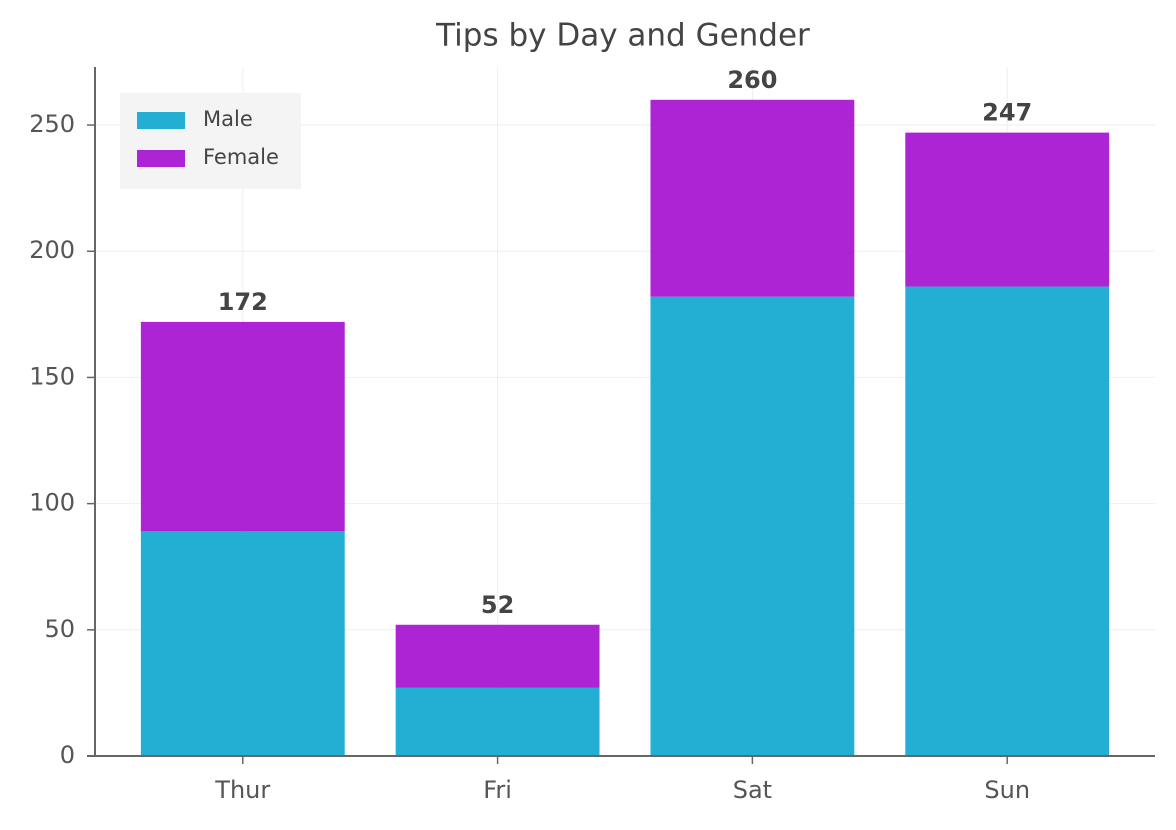 The image size is (1176, 830). Describe the element at coordinates (210, 141) in the screenshot. I see `legend-box` at that location.